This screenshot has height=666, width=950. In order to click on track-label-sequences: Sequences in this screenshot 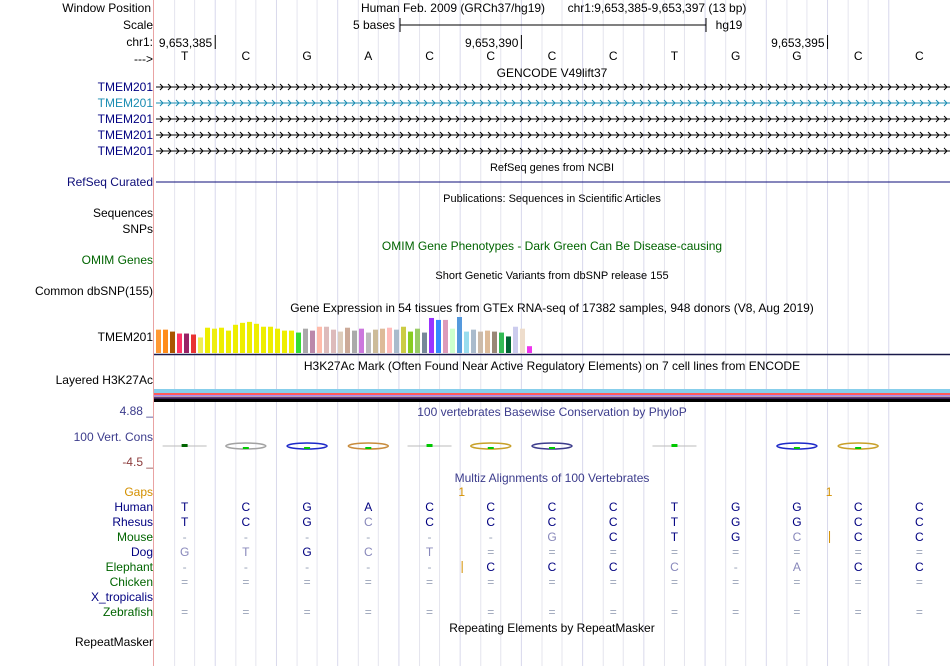, I will do `click(122, 213)`.